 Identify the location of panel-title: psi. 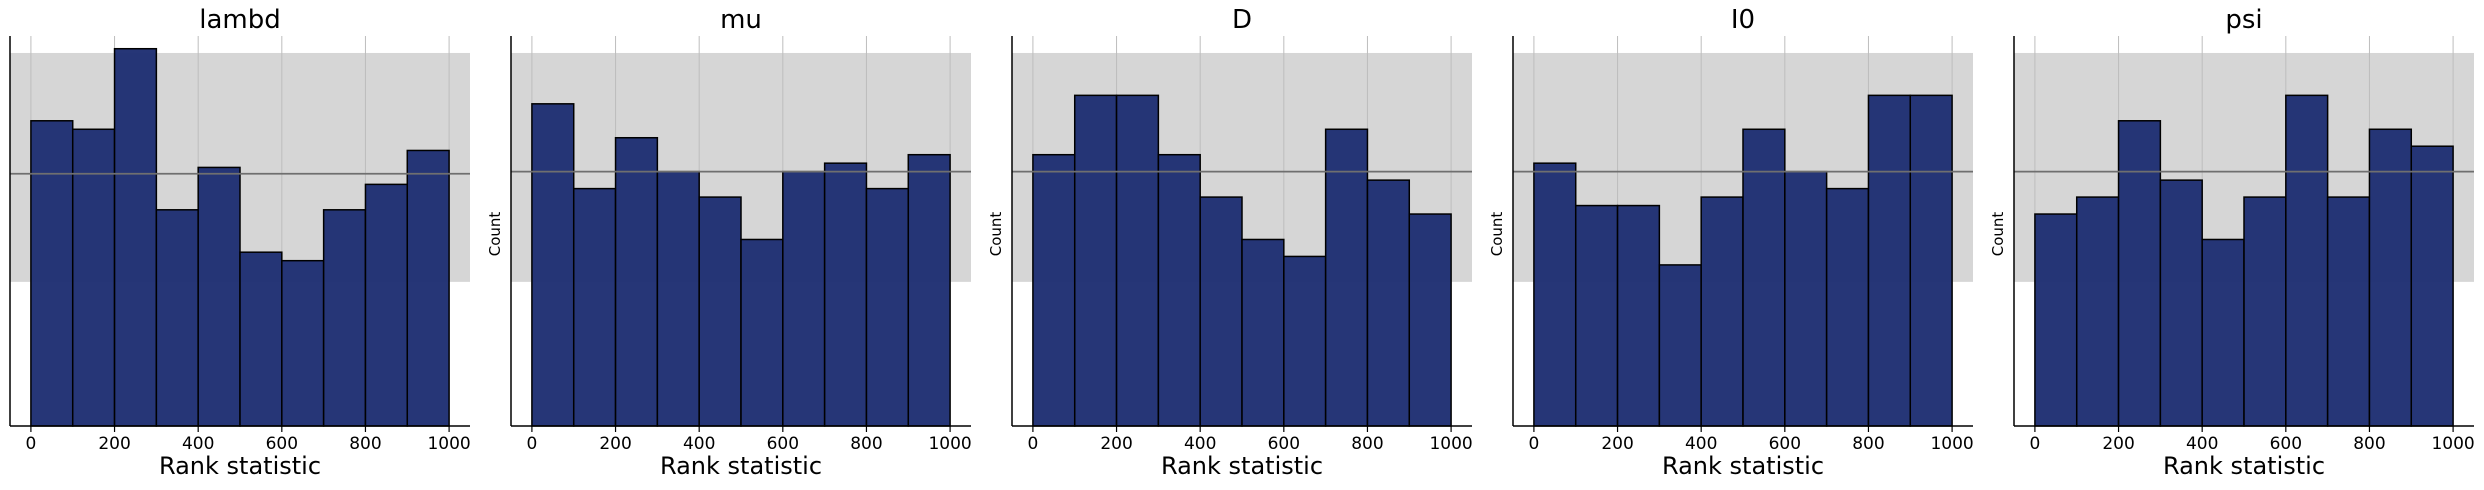
(2243, 20).